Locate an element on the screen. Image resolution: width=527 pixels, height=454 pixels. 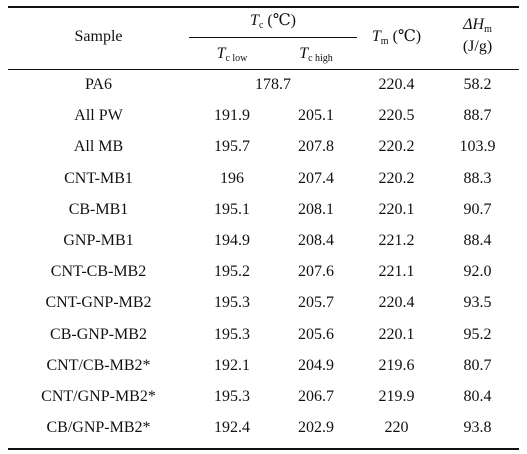
tc-symbol: T is located at coordinates (254, 20).